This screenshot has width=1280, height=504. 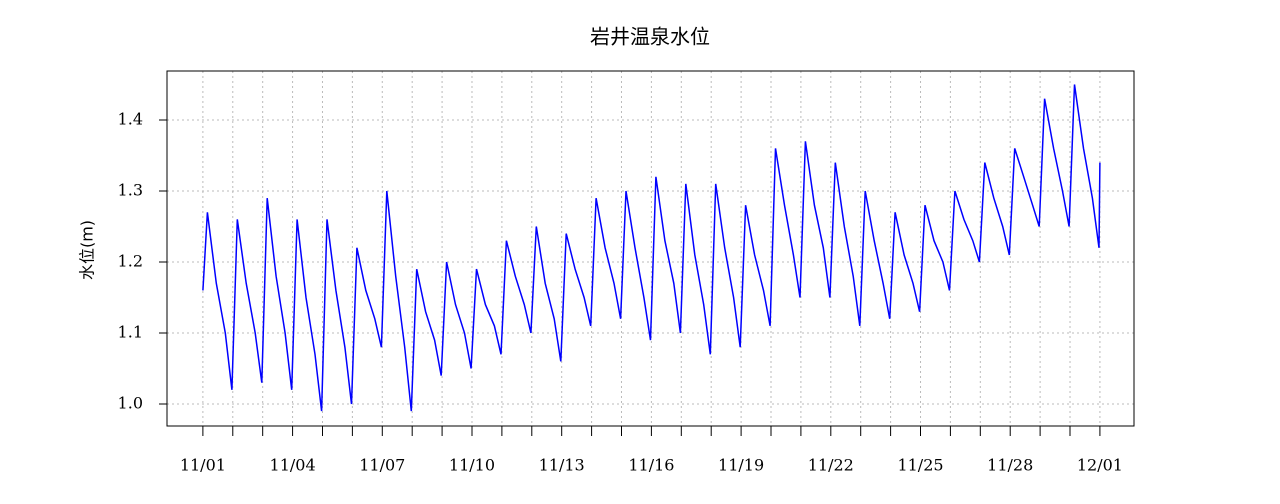 What do you see at coordinates (293, 465) in the screenshot?
I see `x-tick-label: 11/04` at bounding box center [293, 465].